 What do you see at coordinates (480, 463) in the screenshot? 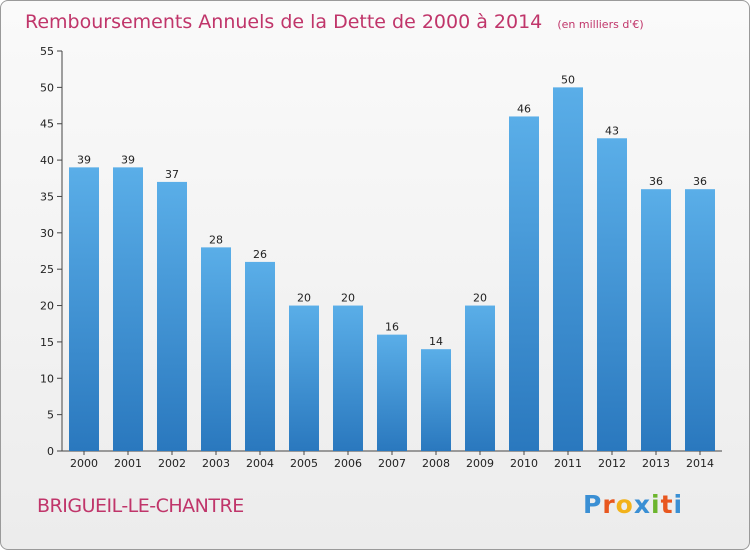
I see `x-tick-label: 2009` at bounding box center [480, 463].